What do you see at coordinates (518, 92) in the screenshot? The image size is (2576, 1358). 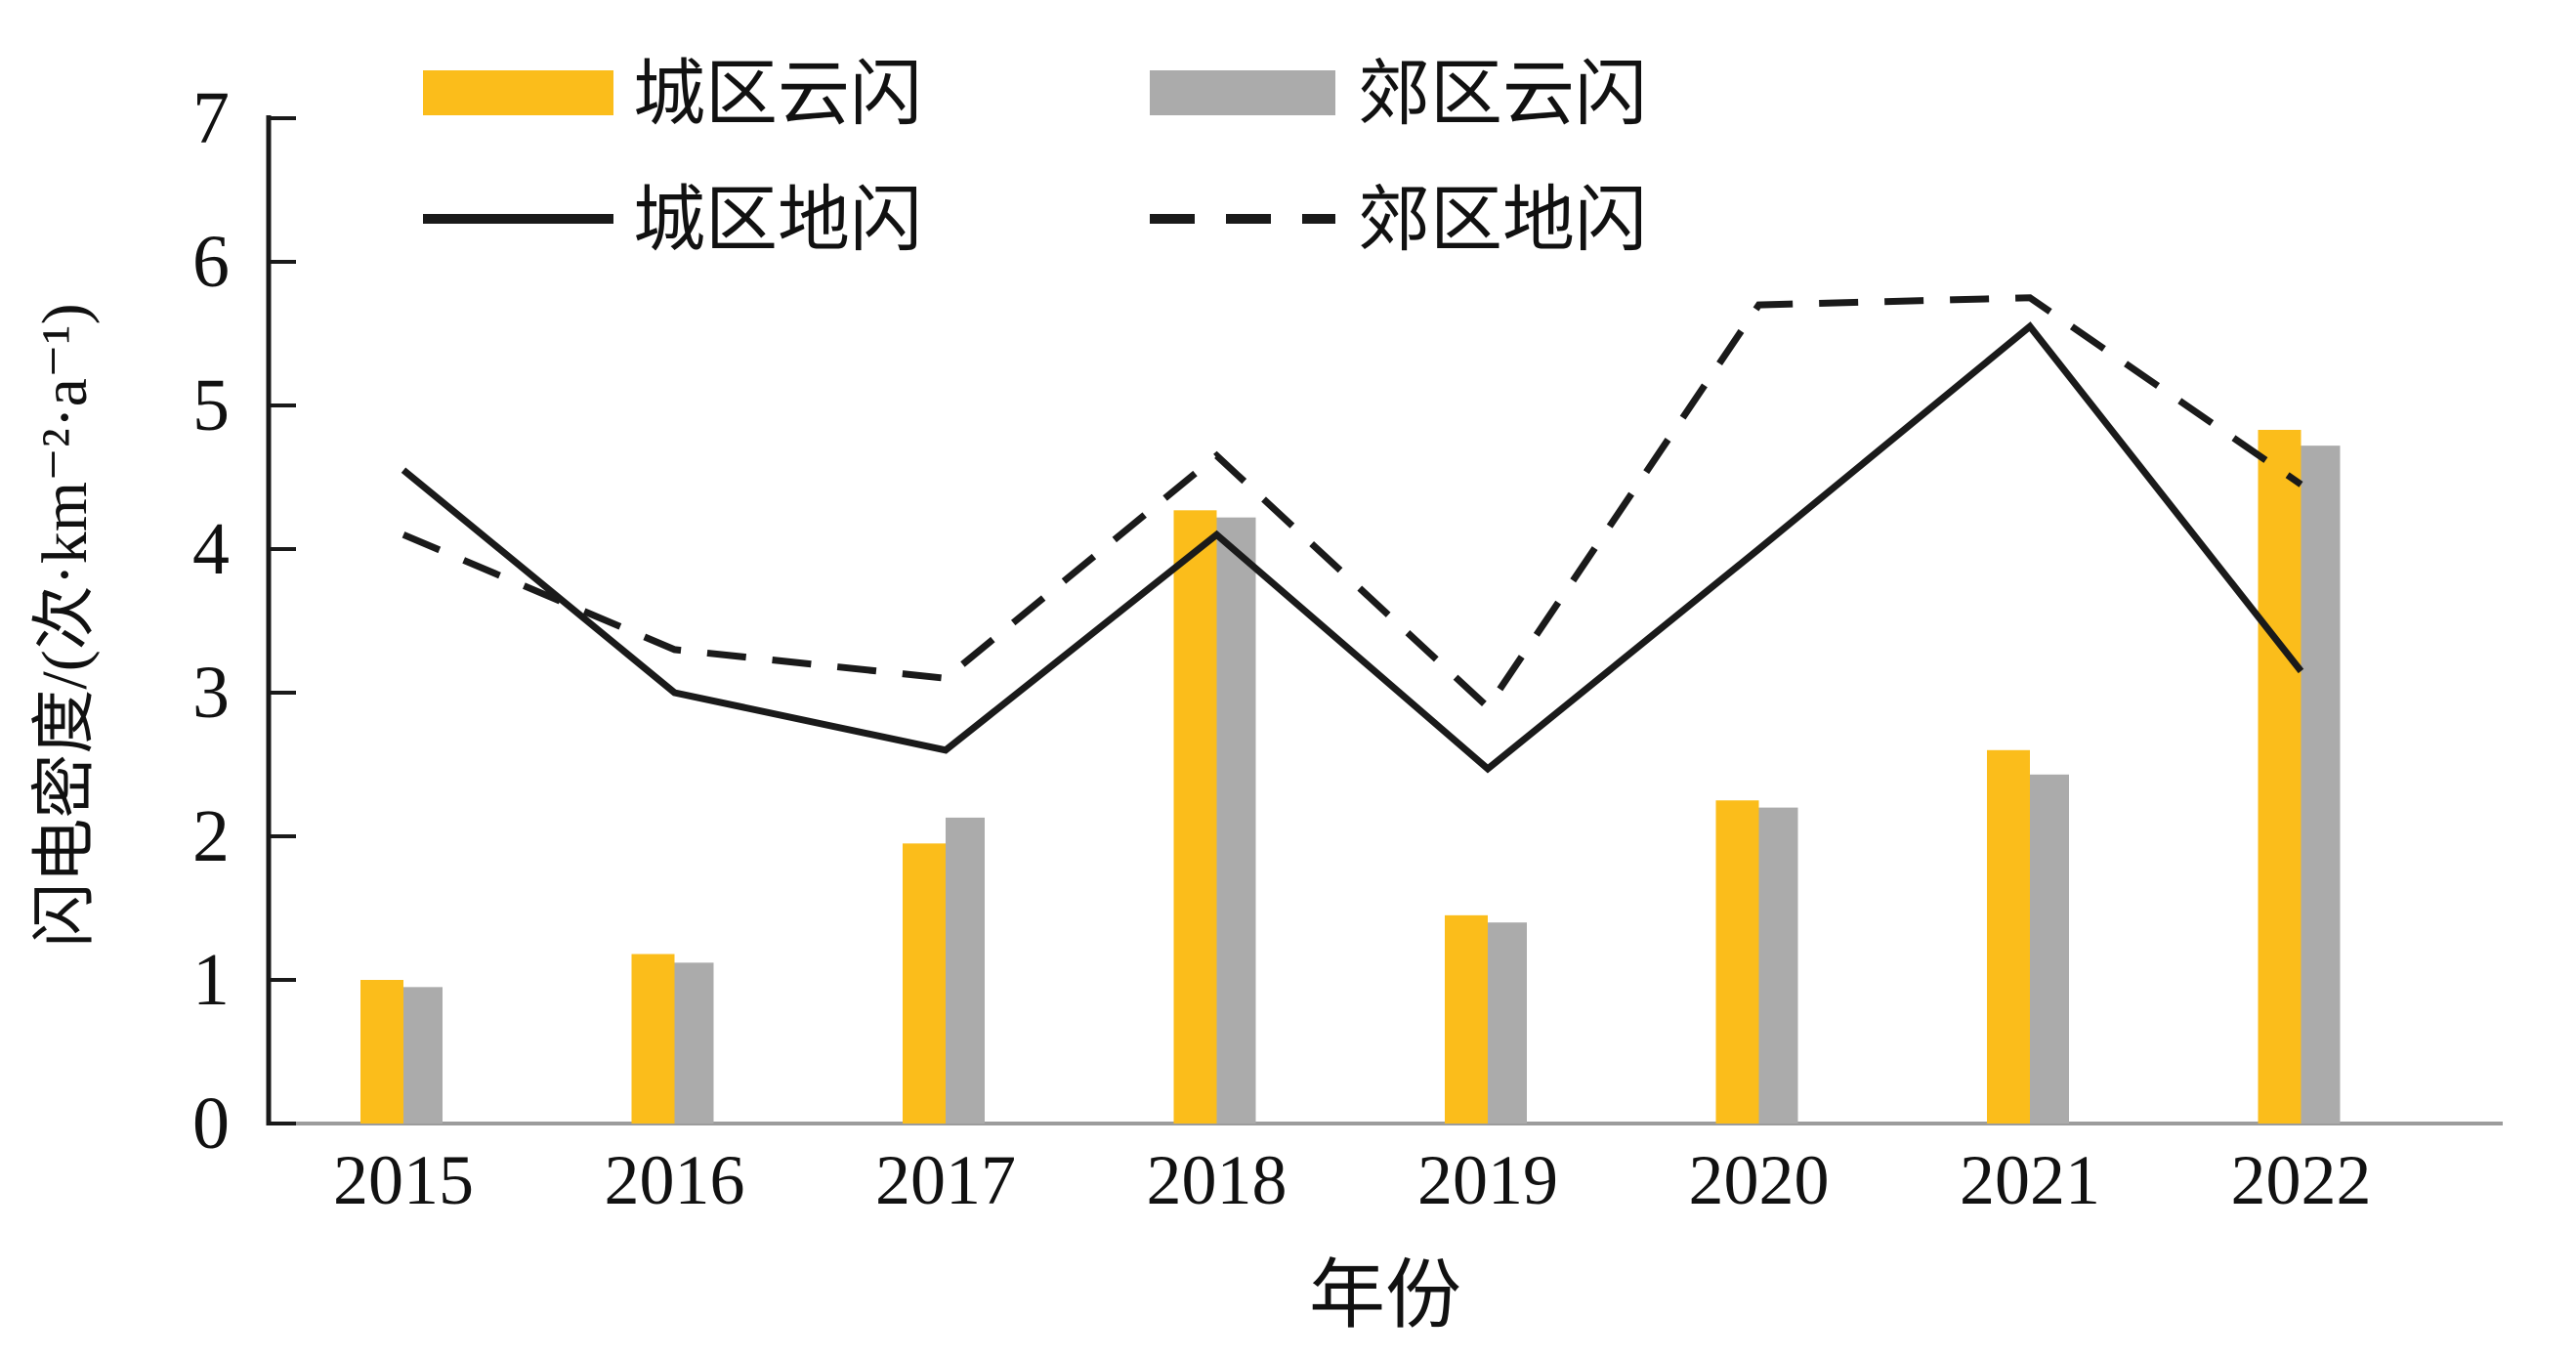 I see `legend-swatch-urban-cloud` at bounding box center [518, 92].